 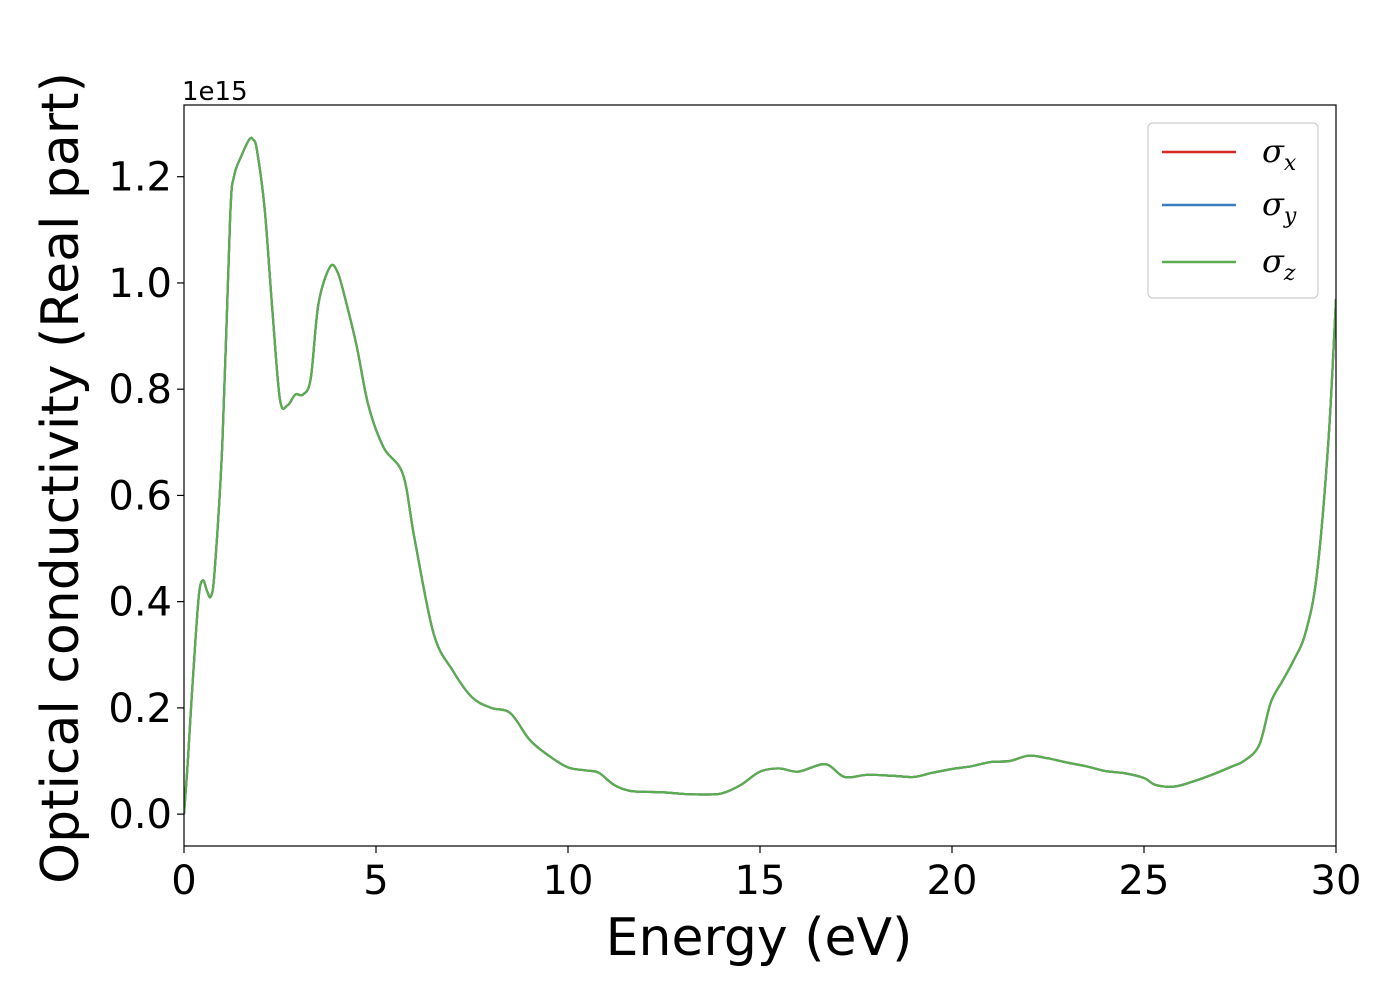 I want to click on x-tick-label: 5, so click(x=375, y=881).